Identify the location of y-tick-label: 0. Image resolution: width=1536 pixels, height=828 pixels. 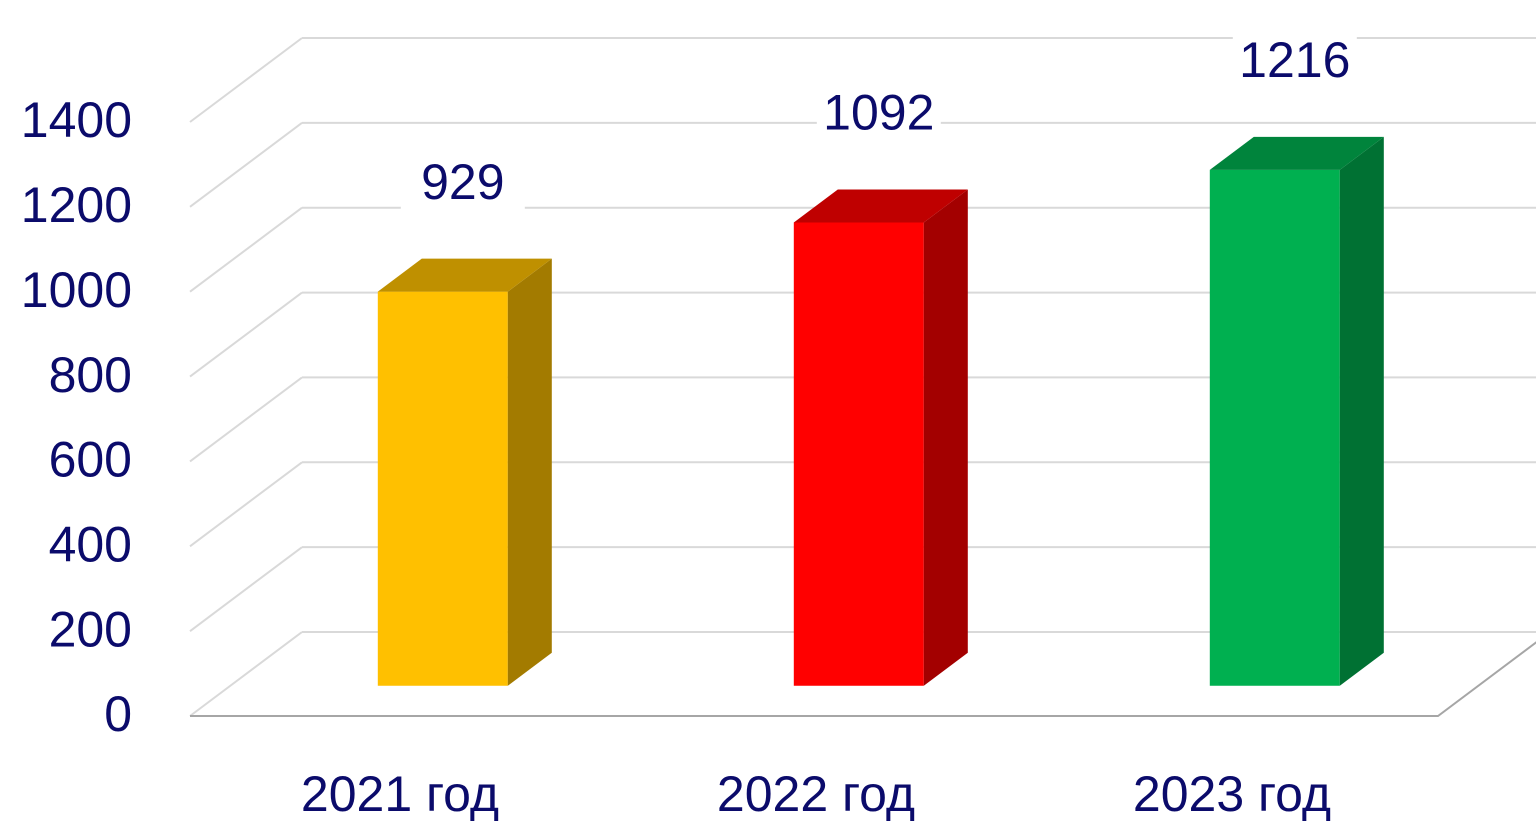
(118, 714).